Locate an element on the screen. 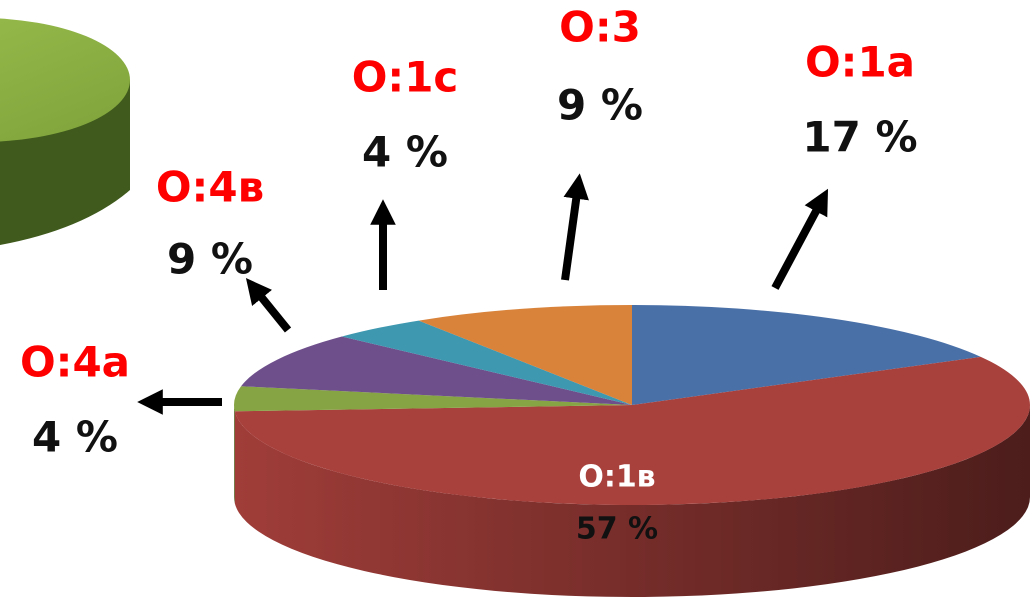  slice-label: O:4в is located at coordinates (210, 187).